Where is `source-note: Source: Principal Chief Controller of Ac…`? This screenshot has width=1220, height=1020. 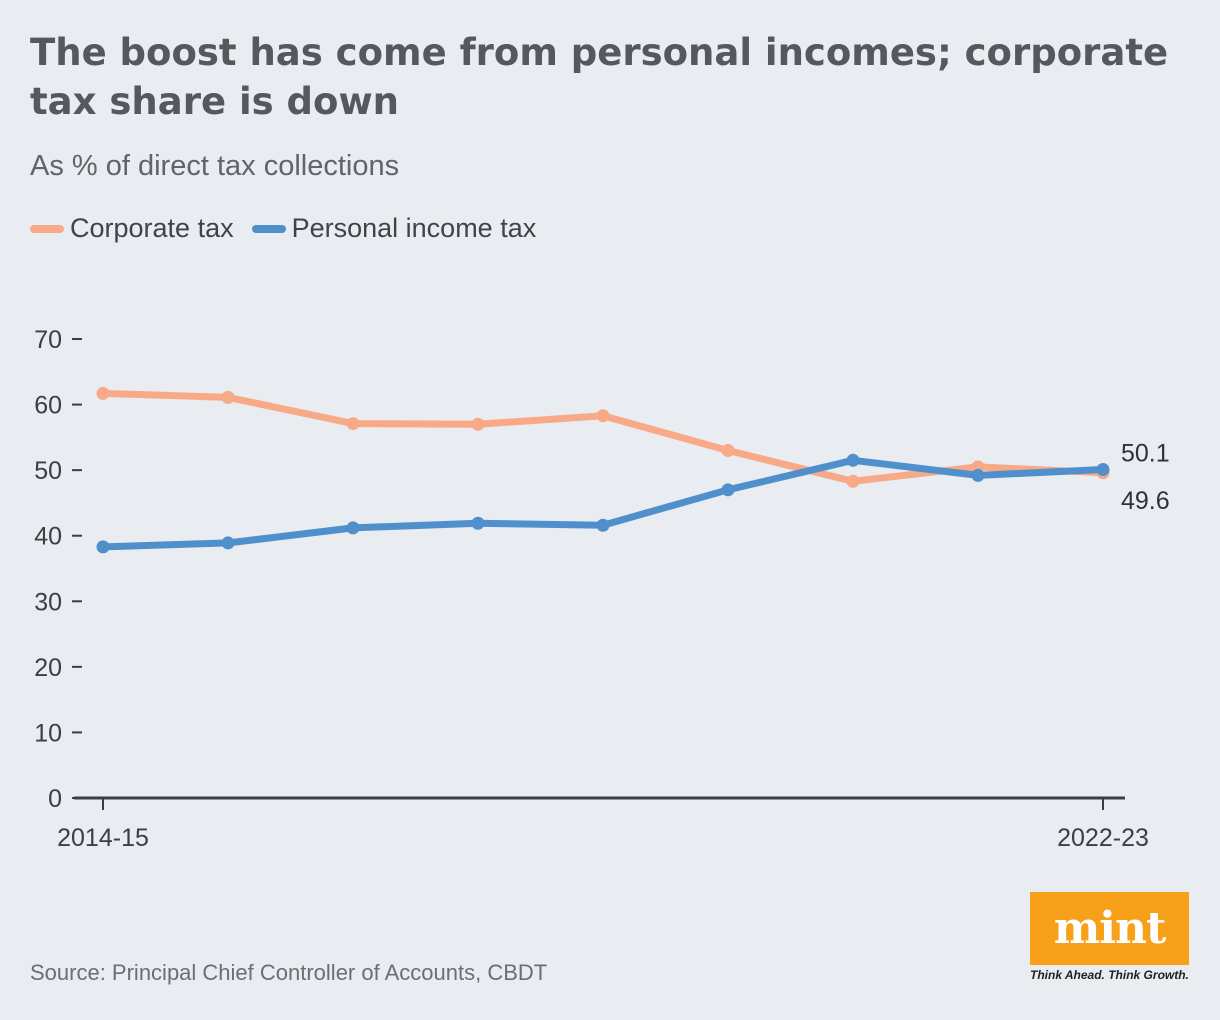 source-note: Source: Principal Chief Controller of Ac… is located at coordinates (289, 972).